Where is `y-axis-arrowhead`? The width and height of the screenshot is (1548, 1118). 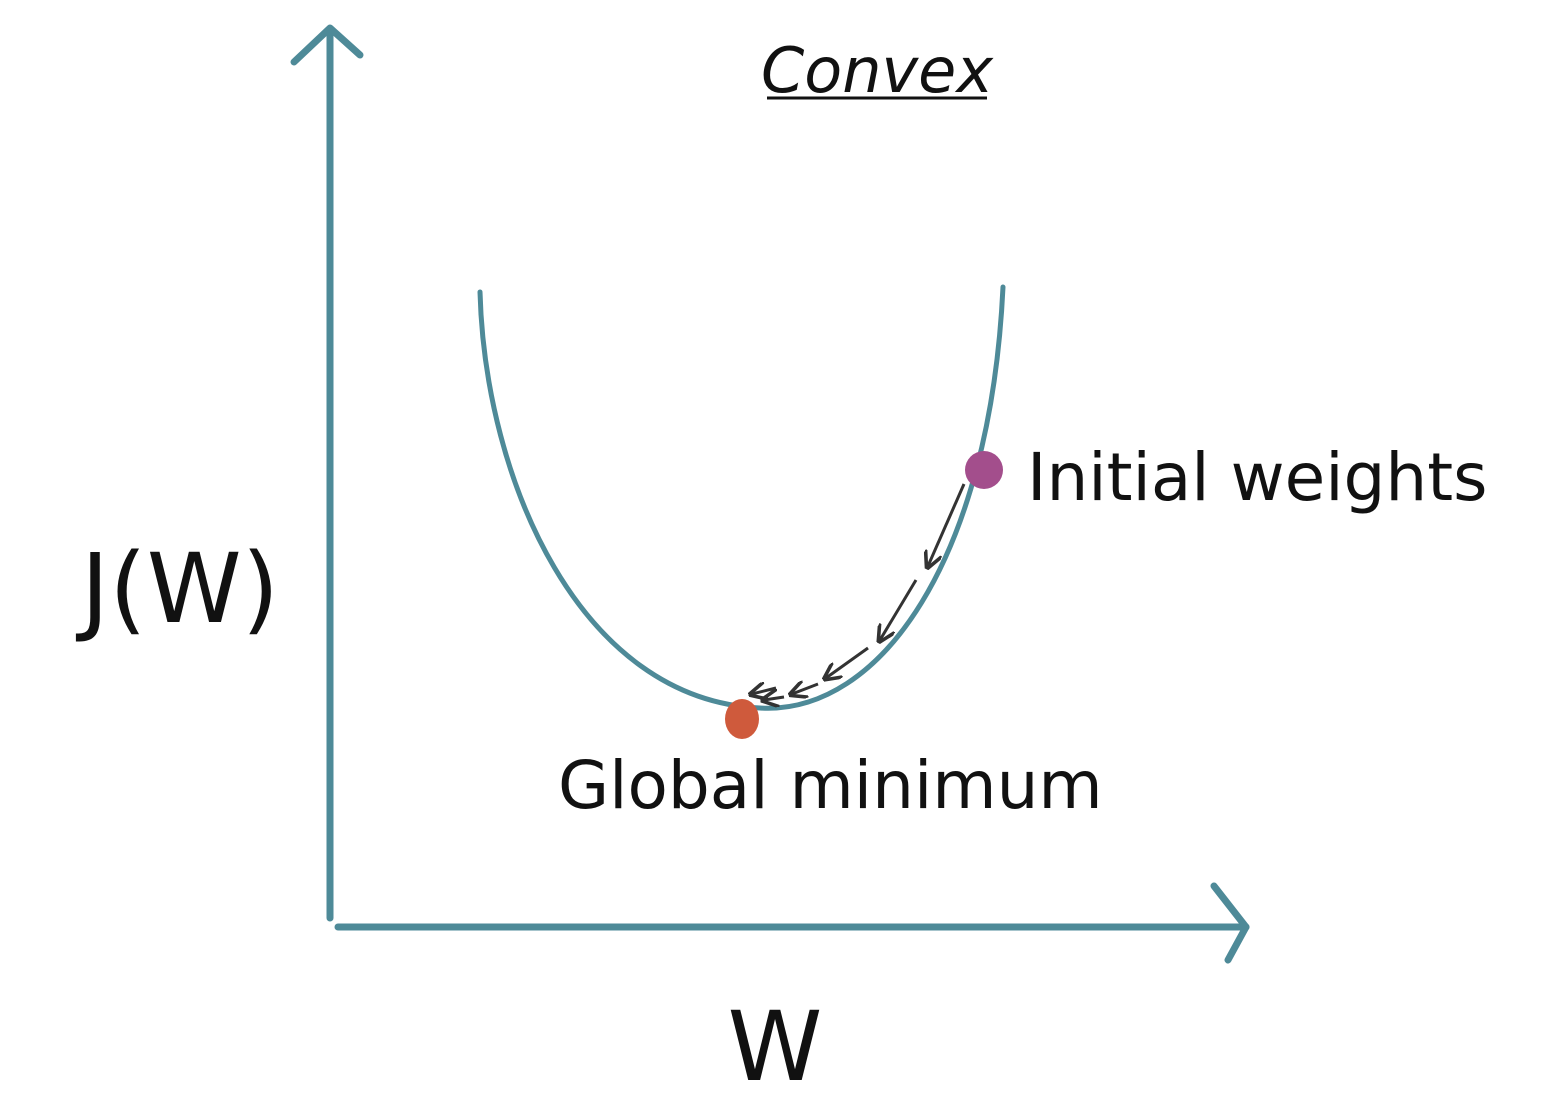 y-axis-arrowhead is located at coordinates (327, 45).